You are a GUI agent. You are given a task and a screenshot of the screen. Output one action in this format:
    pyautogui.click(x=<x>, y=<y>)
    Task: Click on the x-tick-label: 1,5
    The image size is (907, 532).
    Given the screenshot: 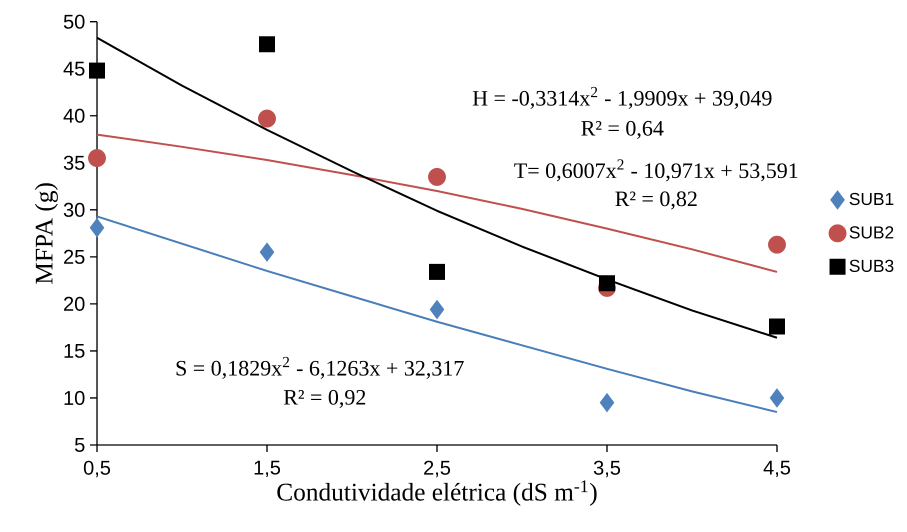 What is the action you would take?
    pyautogui.click(x=267, y=469)
    